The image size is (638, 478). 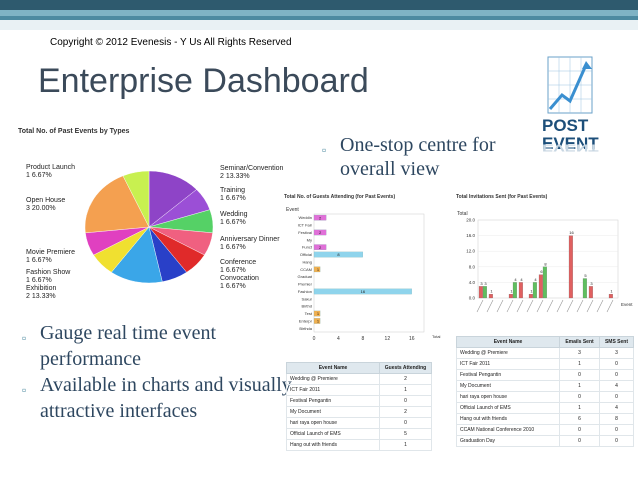 What do you see at coordinates (579, 419) in the screenshot?
I see `table-cell: 6` at bounding box center [579, 419].